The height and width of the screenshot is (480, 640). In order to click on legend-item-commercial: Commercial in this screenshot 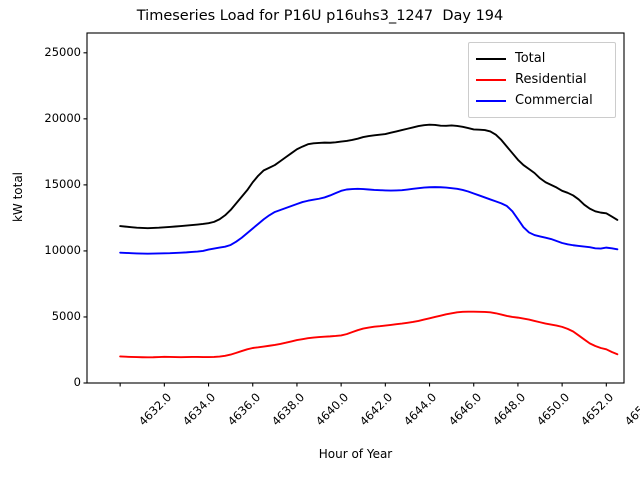, I will do `click(542, 100)`.